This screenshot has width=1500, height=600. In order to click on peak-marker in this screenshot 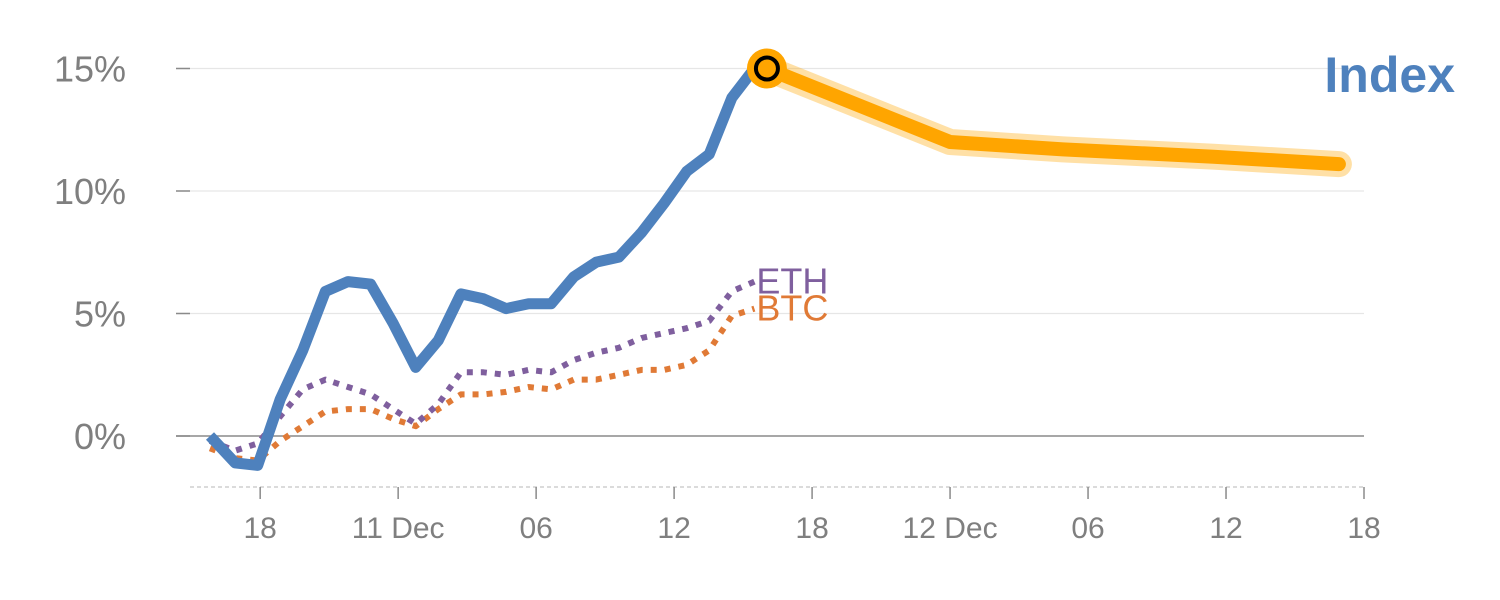, I will do `click(766, 68)`.